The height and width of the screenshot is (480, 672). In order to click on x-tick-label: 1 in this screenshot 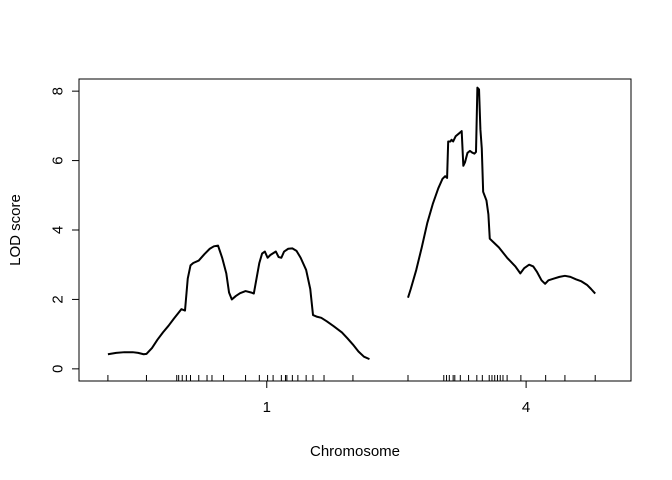, I will do `click(267, 407)`.